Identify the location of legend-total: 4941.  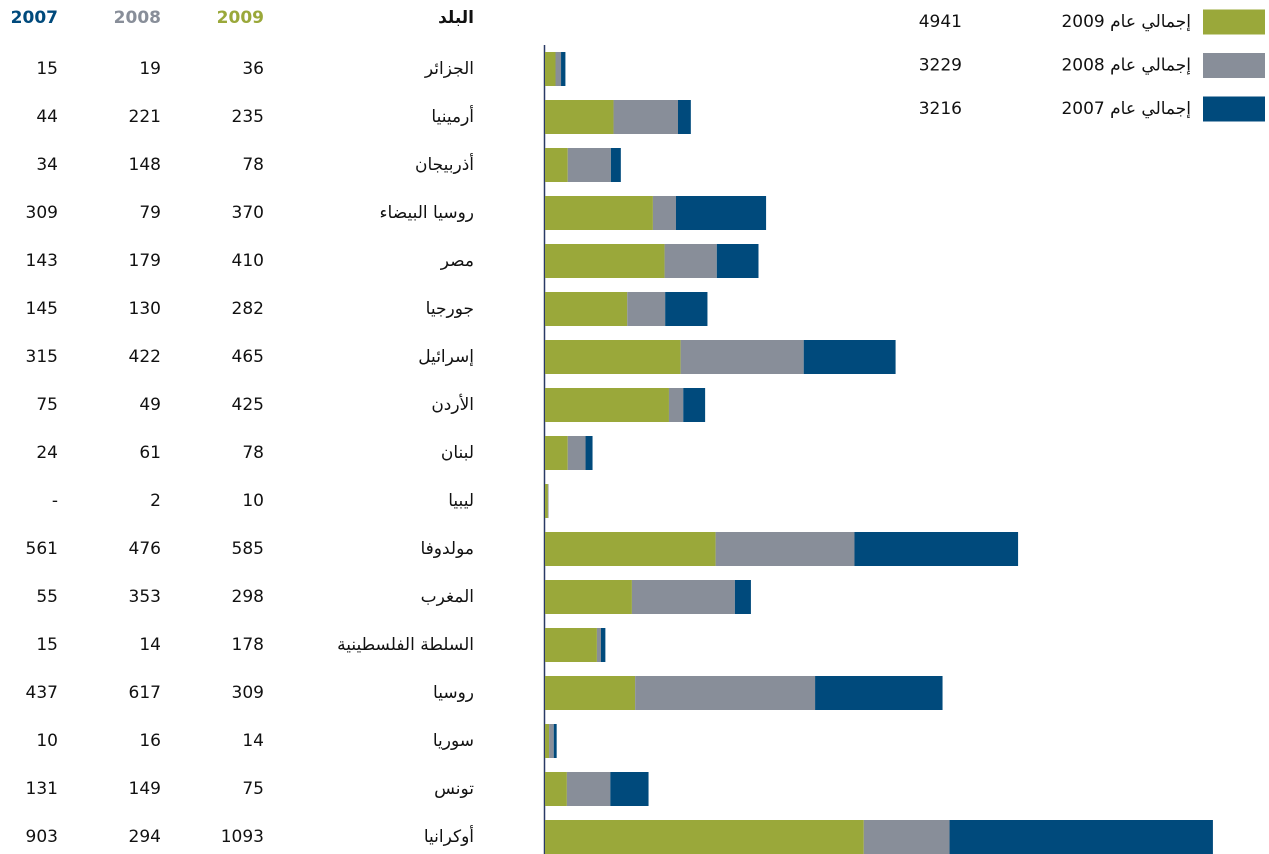
(940, 22).